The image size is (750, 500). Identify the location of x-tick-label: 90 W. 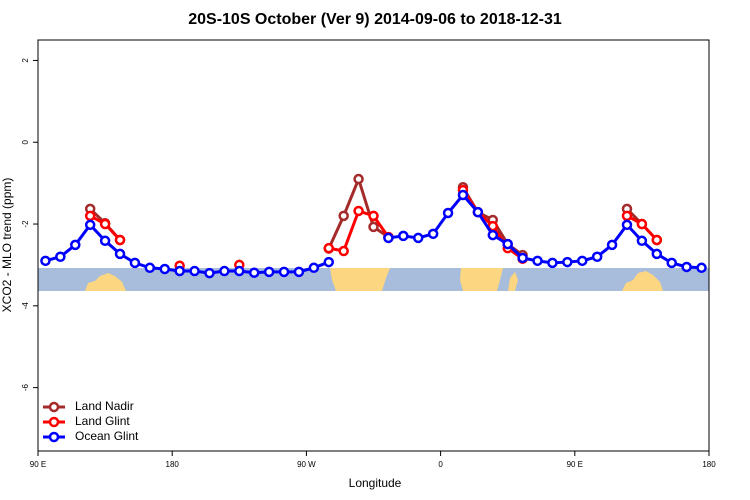
(306, 464).